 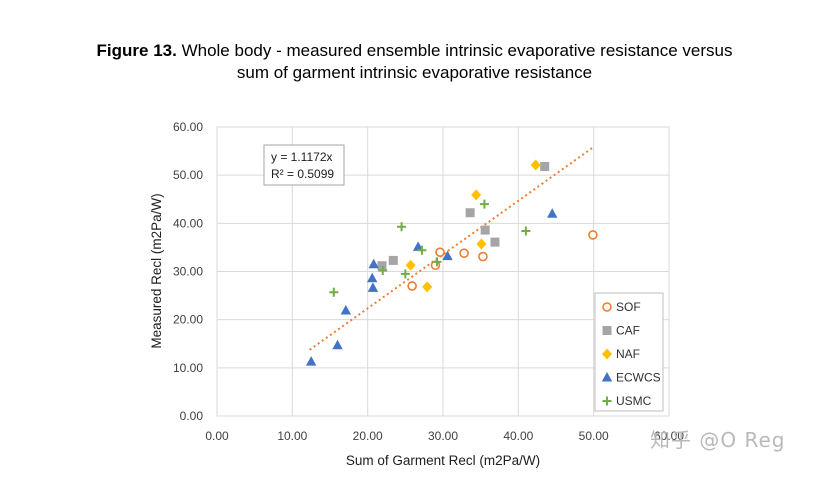 I want to click on trendline, so click(x=451, y=248).